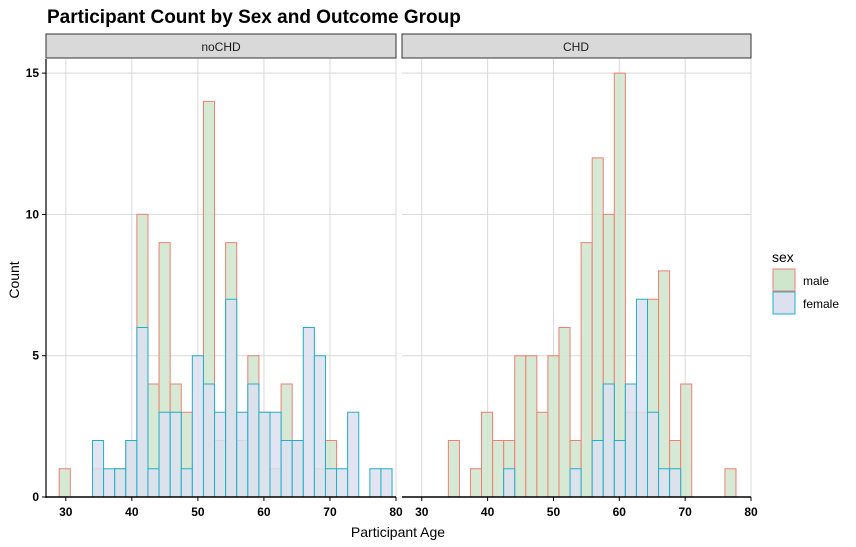 This screenshot has width=856, height=547. Describe the element at coordinates (784, 303) in the screenshot. I see `legend-key-female` at that location.